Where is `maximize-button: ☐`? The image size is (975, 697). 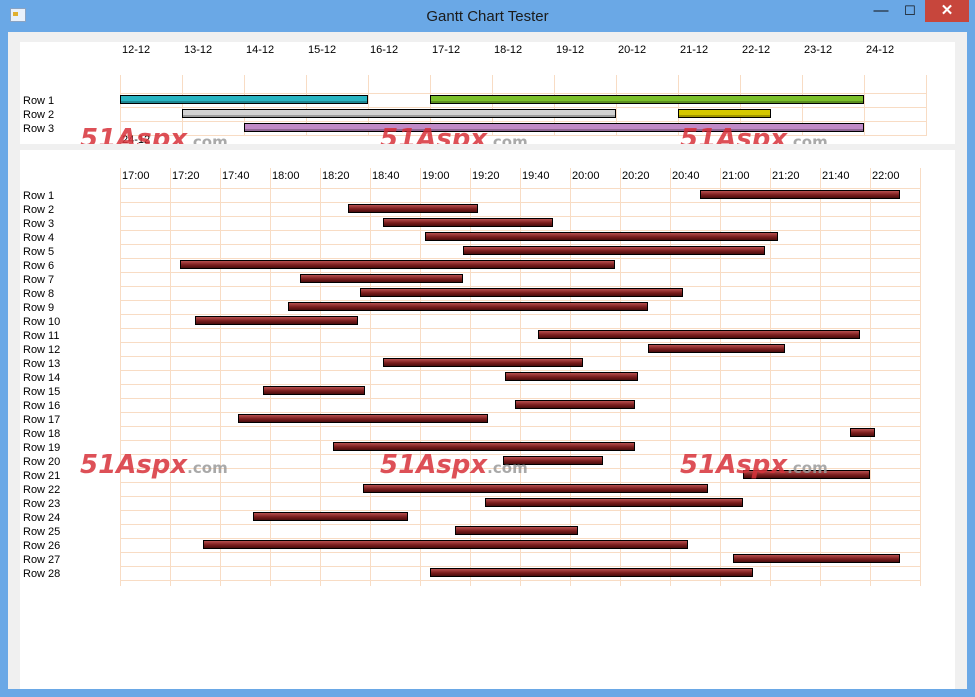 maximize-button: ☐ is located at coordinates (910, 10).